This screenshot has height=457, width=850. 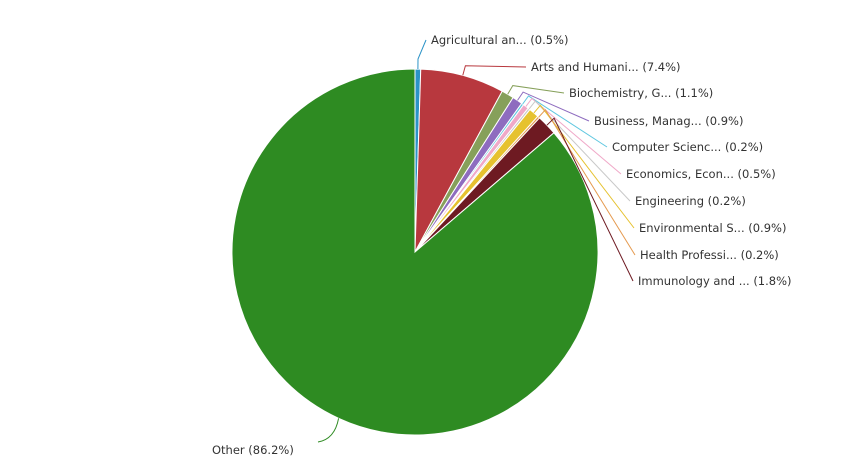 I want to click on slice-label: Business, Manag... (0.9%), so click(x=668, y=121).